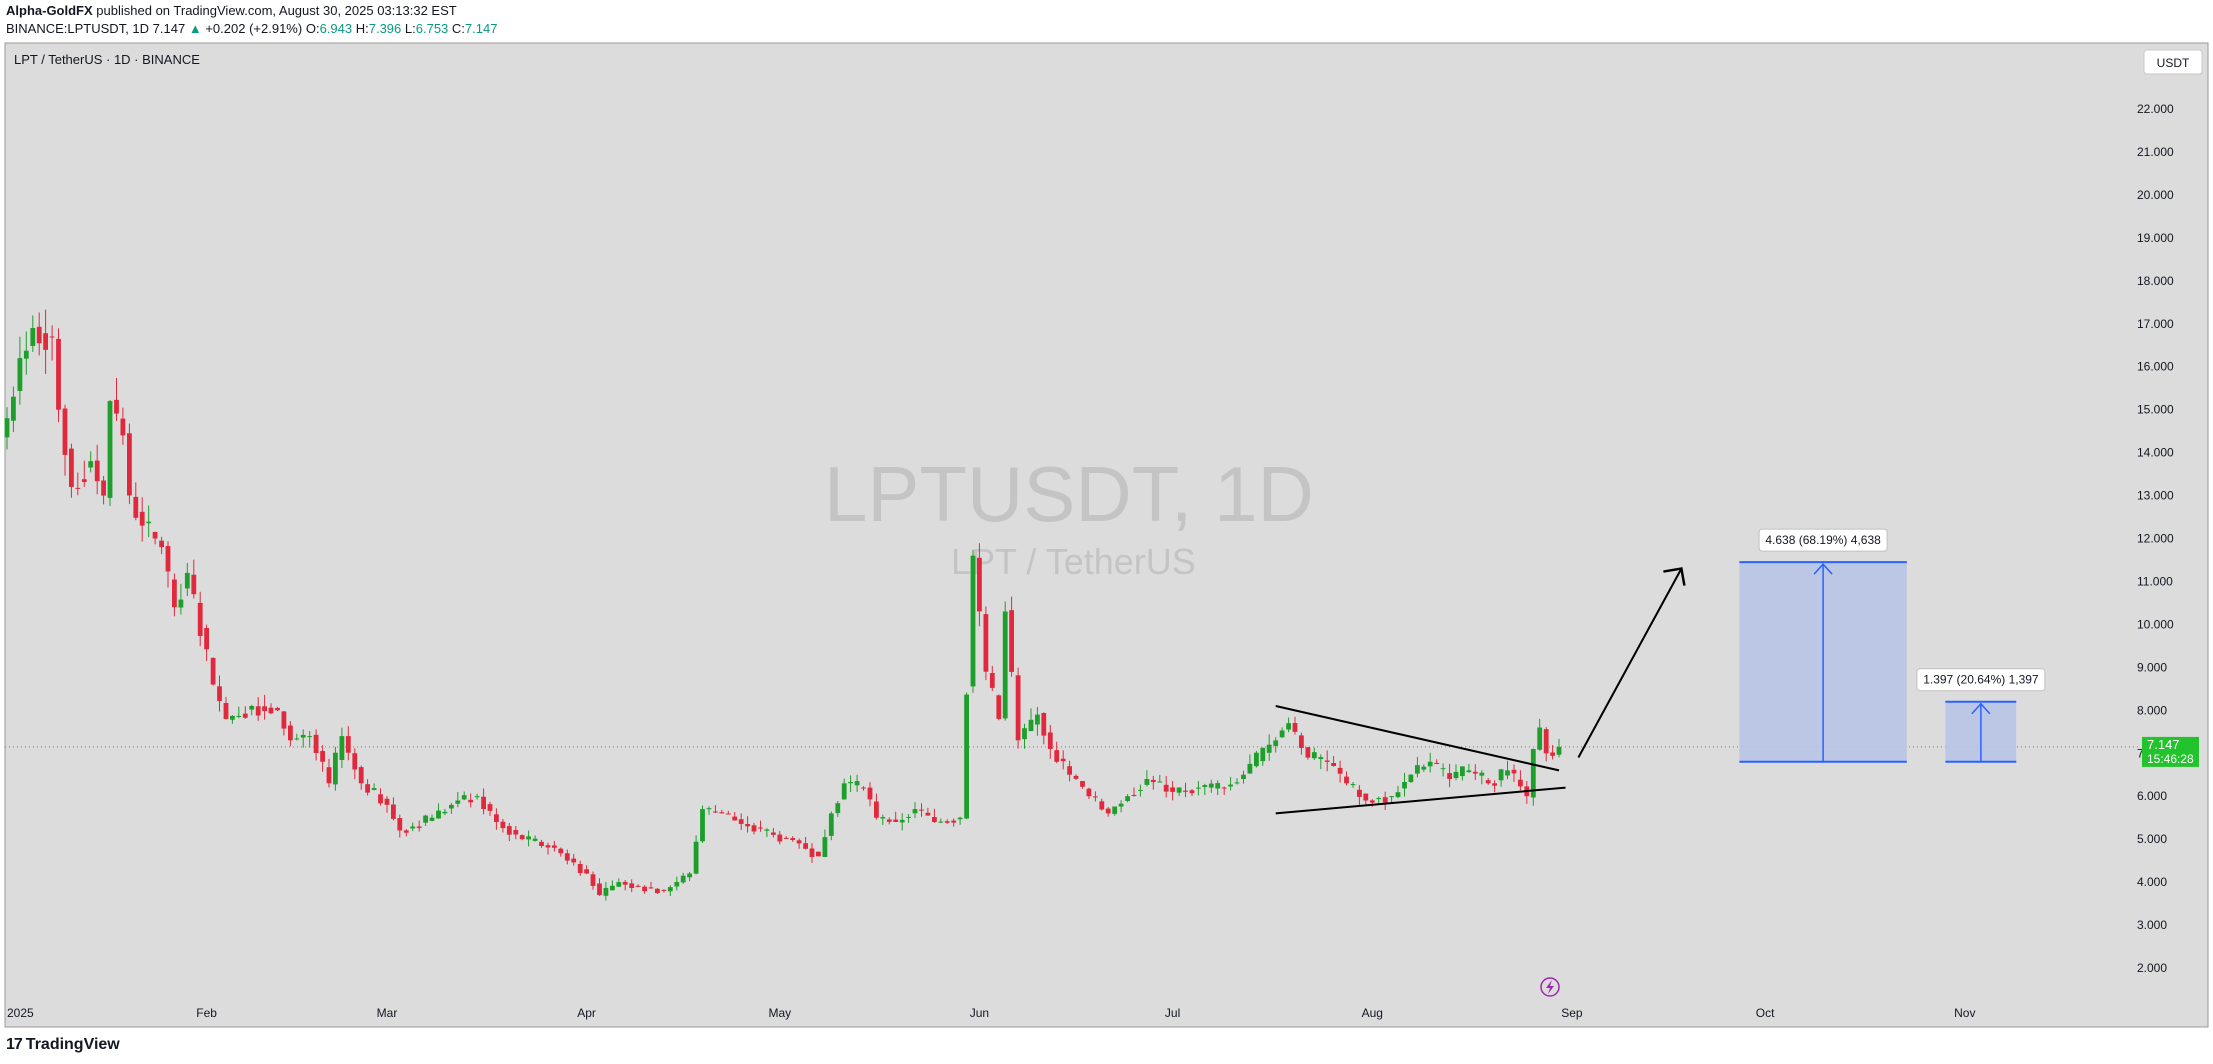 This screenshot has width=2213, height=1064. What do you see at coordinates (49, 10) in the screenshot?
I see `author-name: Alpha-GoldFX` at bounding box center [49, 10].